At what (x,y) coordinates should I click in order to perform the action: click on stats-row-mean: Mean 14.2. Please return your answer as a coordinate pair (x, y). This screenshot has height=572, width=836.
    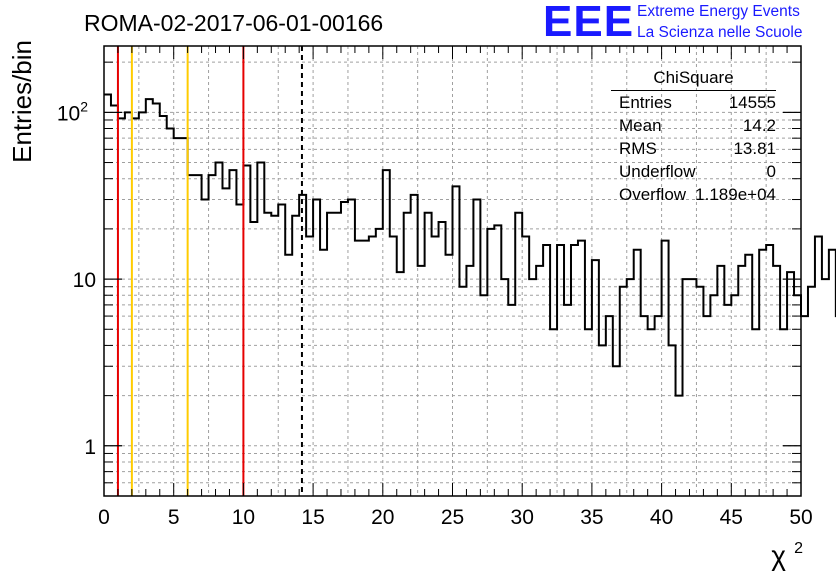
    Looking at the image, I should click on (693, 125).